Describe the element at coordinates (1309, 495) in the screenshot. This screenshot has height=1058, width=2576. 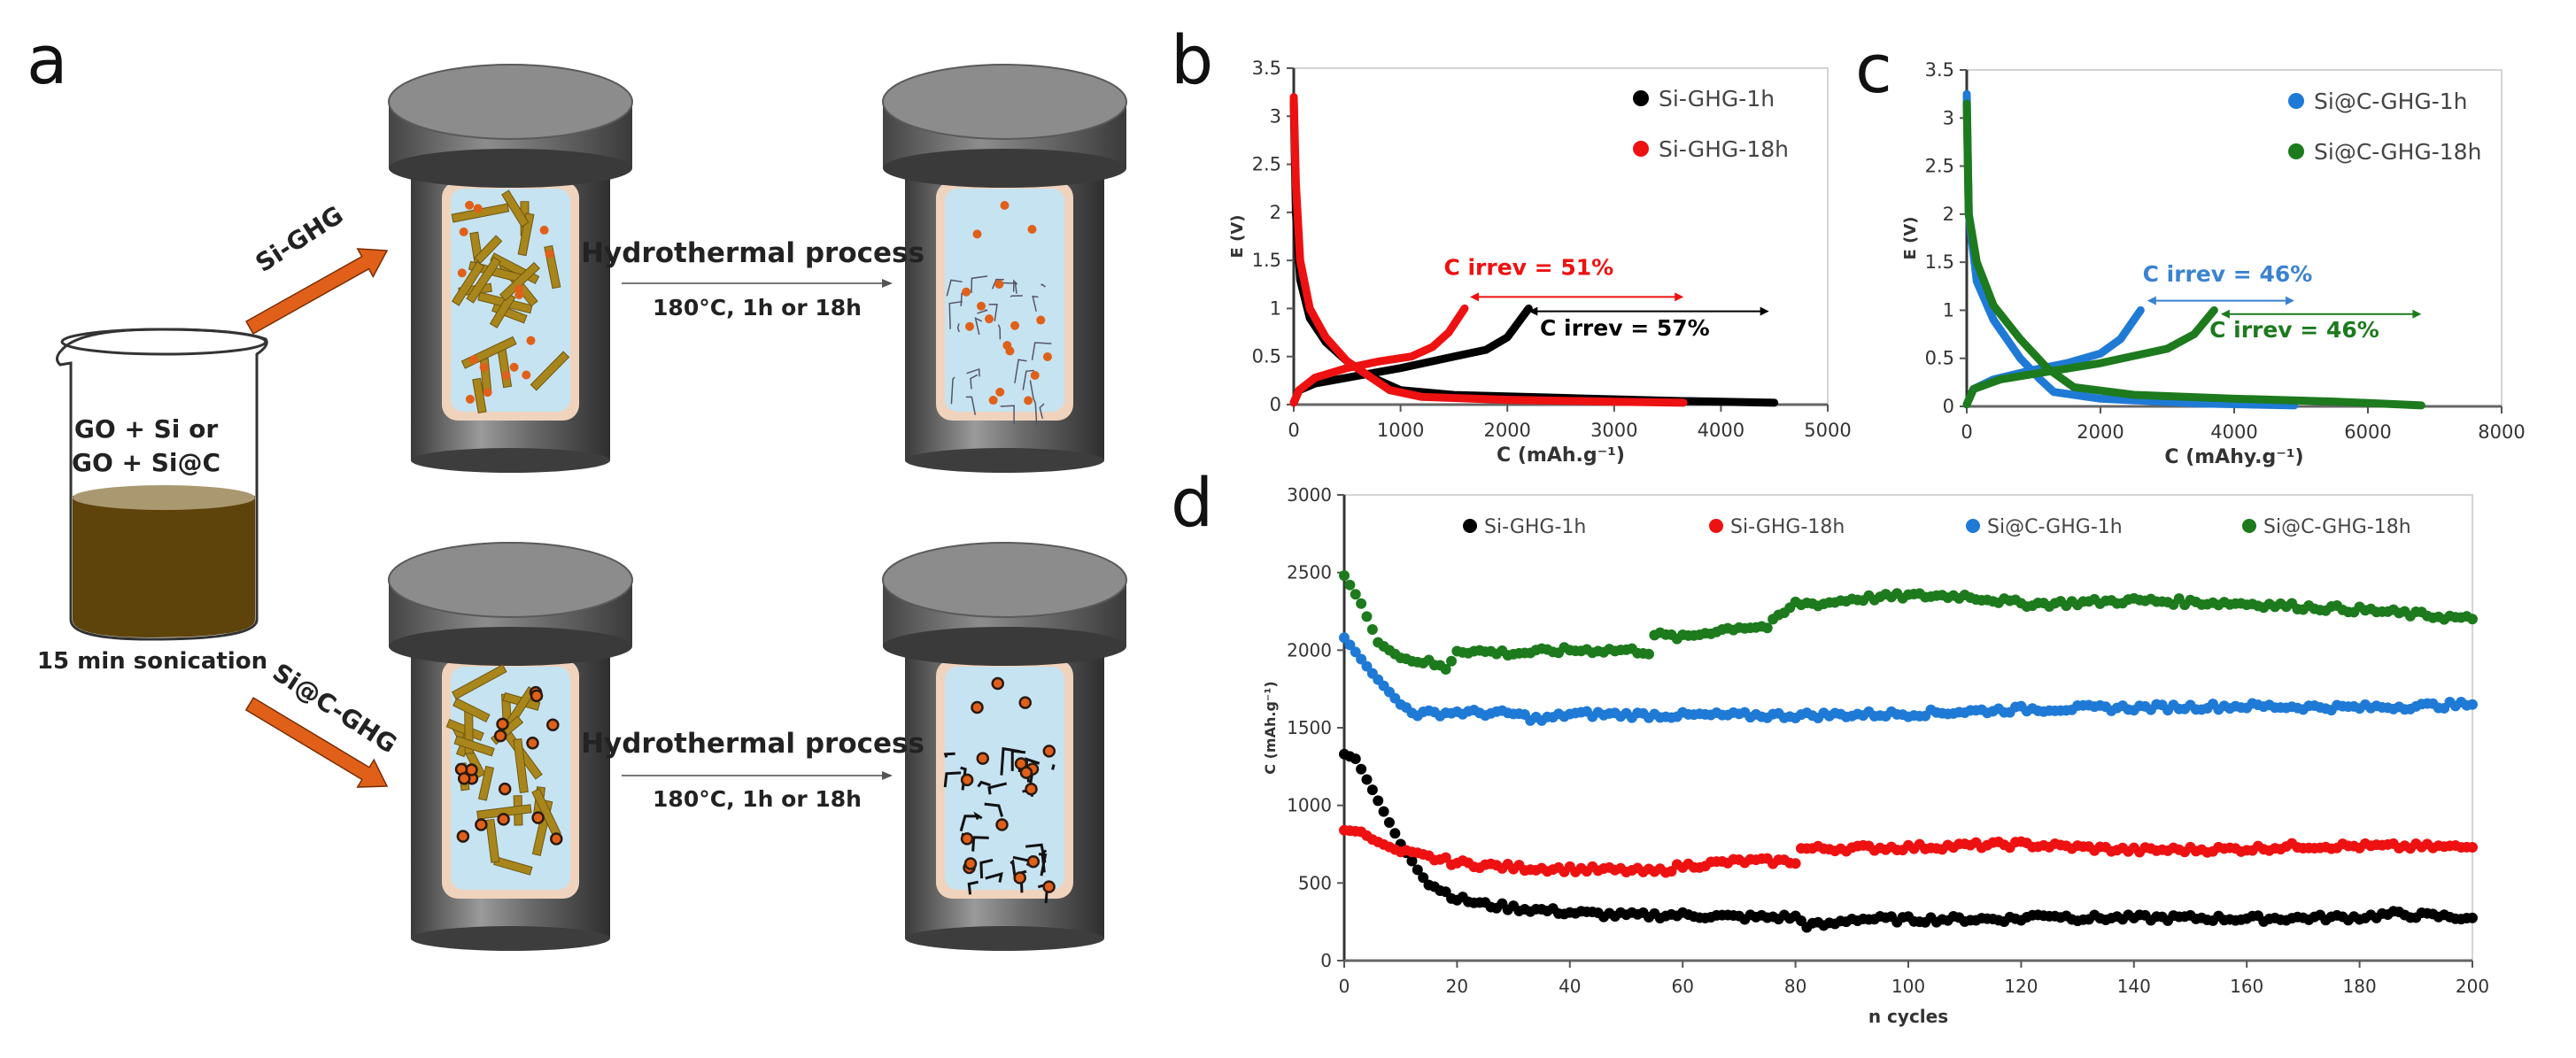
I see `y-tick-label: 3000` at that location.